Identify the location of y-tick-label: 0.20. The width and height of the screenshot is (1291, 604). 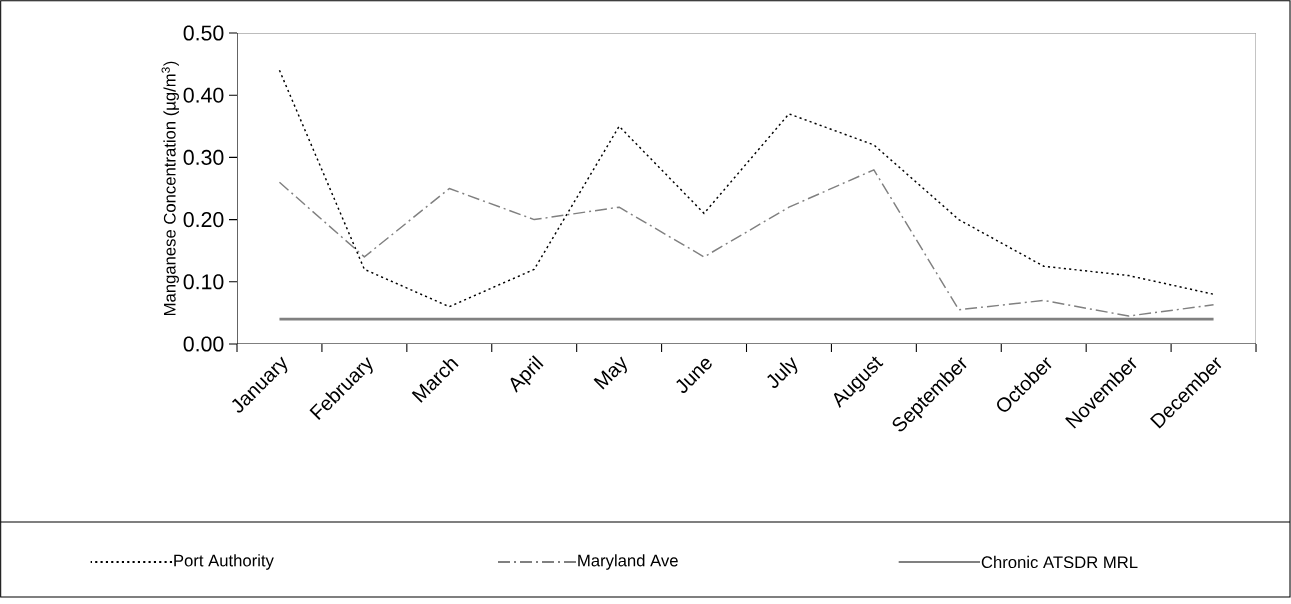
(203, 220).